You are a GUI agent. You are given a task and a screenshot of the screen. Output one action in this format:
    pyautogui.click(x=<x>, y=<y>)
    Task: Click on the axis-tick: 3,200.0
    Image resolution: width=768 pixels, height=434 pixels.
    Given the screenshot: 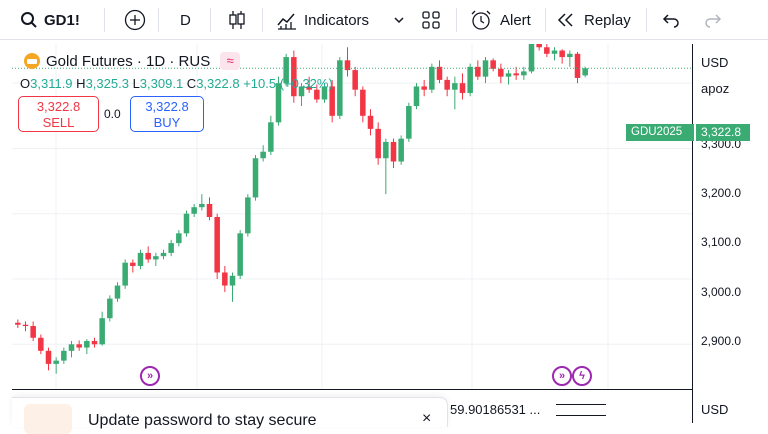 What is the action you would take?
    pyautogui.click(x=721, y=193)
    